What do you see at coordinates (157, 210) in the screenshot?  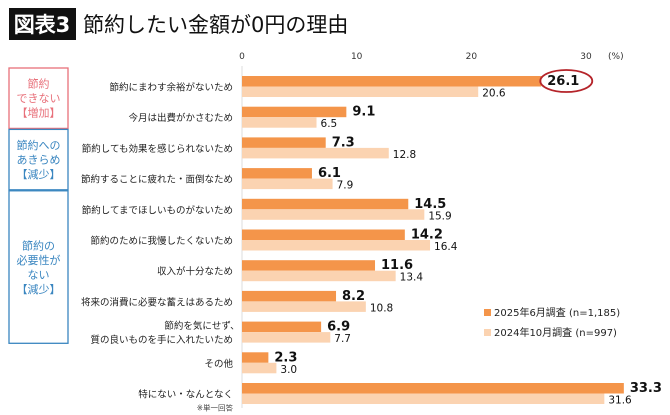 I see `category-label: 節約してまでほしいものがないため` at bounding box center [157, 210].